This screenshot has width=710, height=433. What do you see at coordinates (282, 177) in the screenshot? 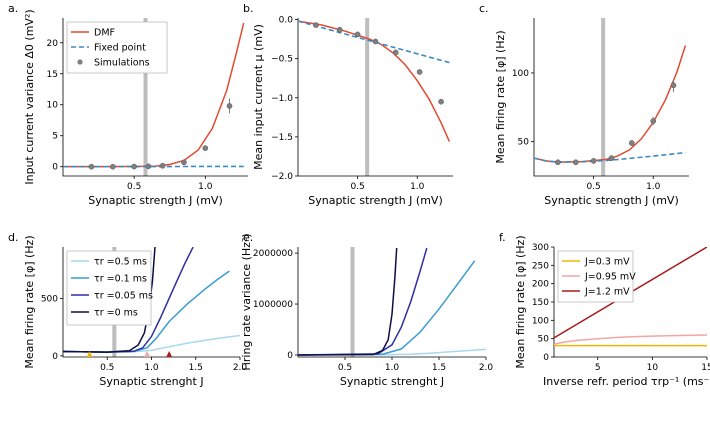
I see `y-tick-label: −2.0` at bounding box center [282, 177].